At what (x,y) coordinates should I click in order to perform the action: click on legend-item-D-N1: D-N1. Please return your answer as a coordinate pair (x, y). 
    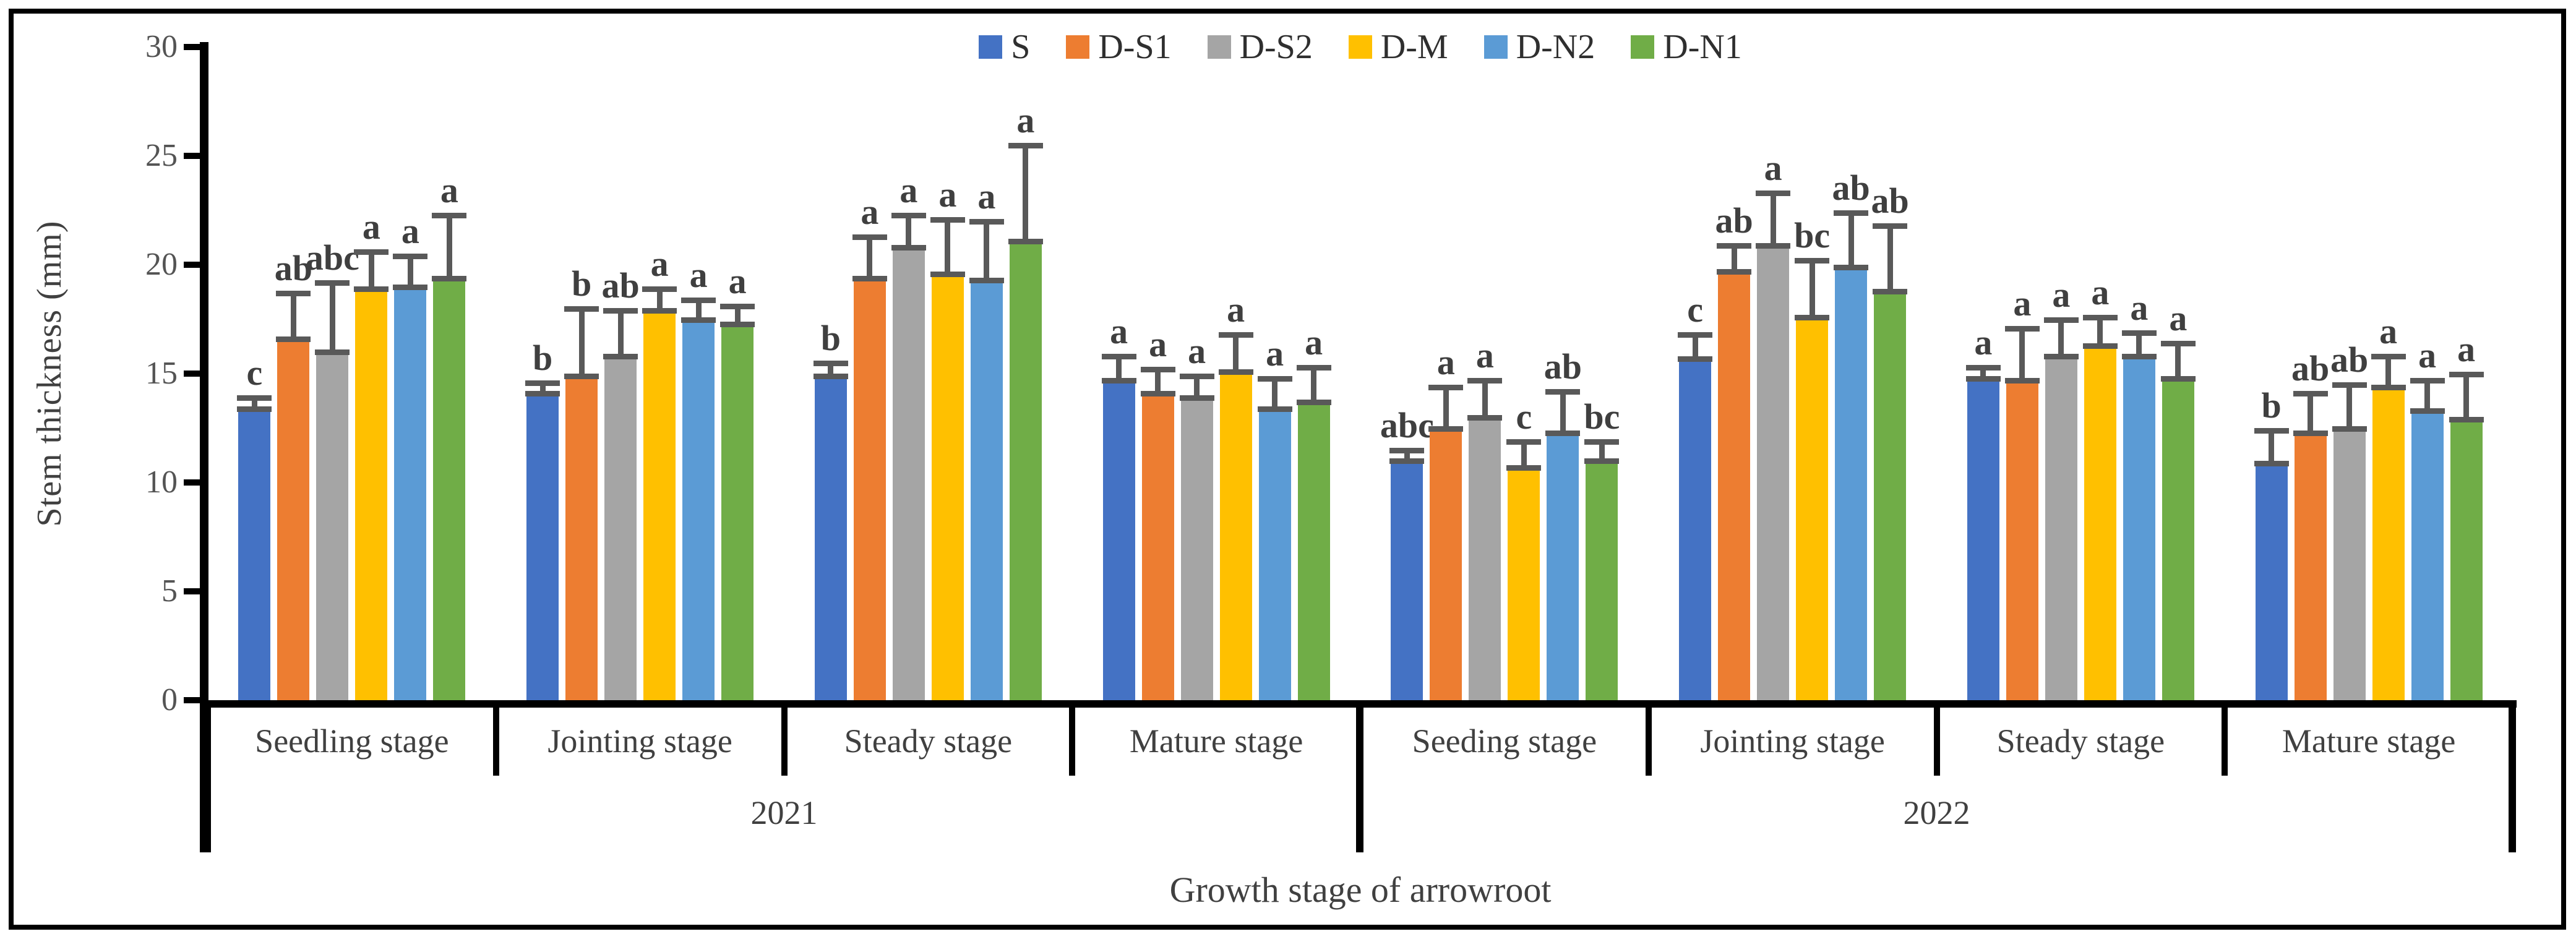
    Looking at the image, I should click on (1686, 47).